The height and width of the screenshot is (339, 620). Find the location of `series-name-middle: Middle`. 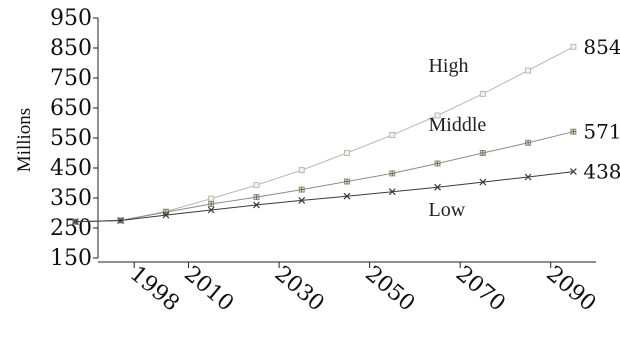

series-name-middle: Middle is located at coordinates (457, 125).